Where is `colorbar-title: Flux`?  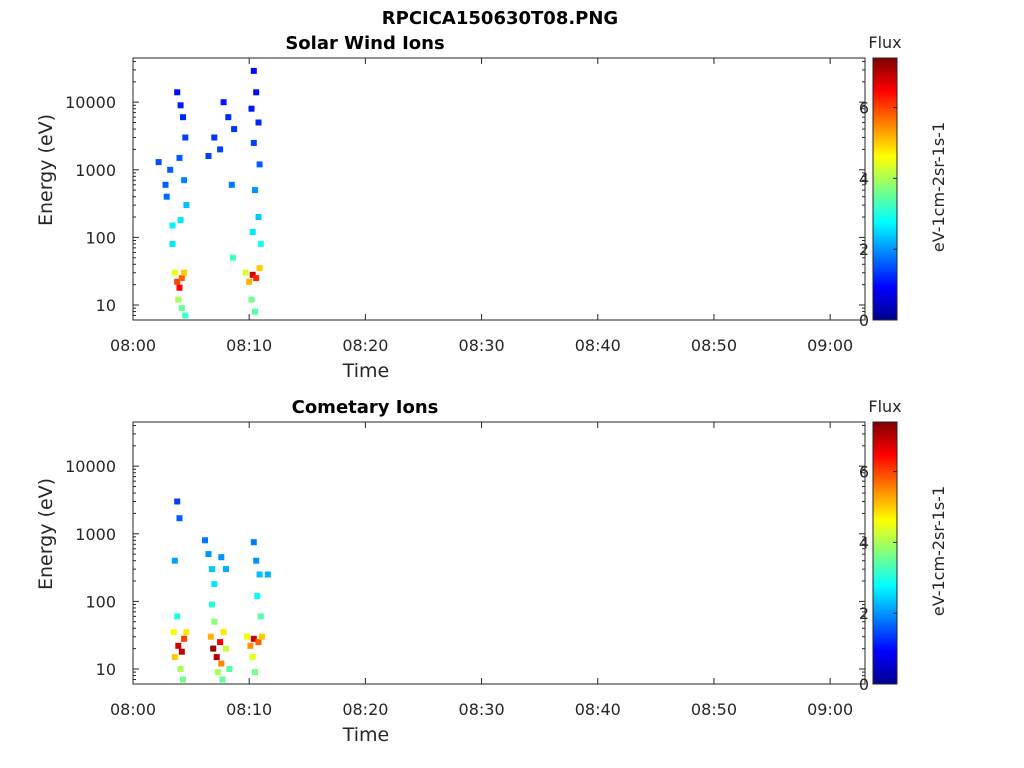
colorbar-title: Flux is located at coordinates (884, 406).